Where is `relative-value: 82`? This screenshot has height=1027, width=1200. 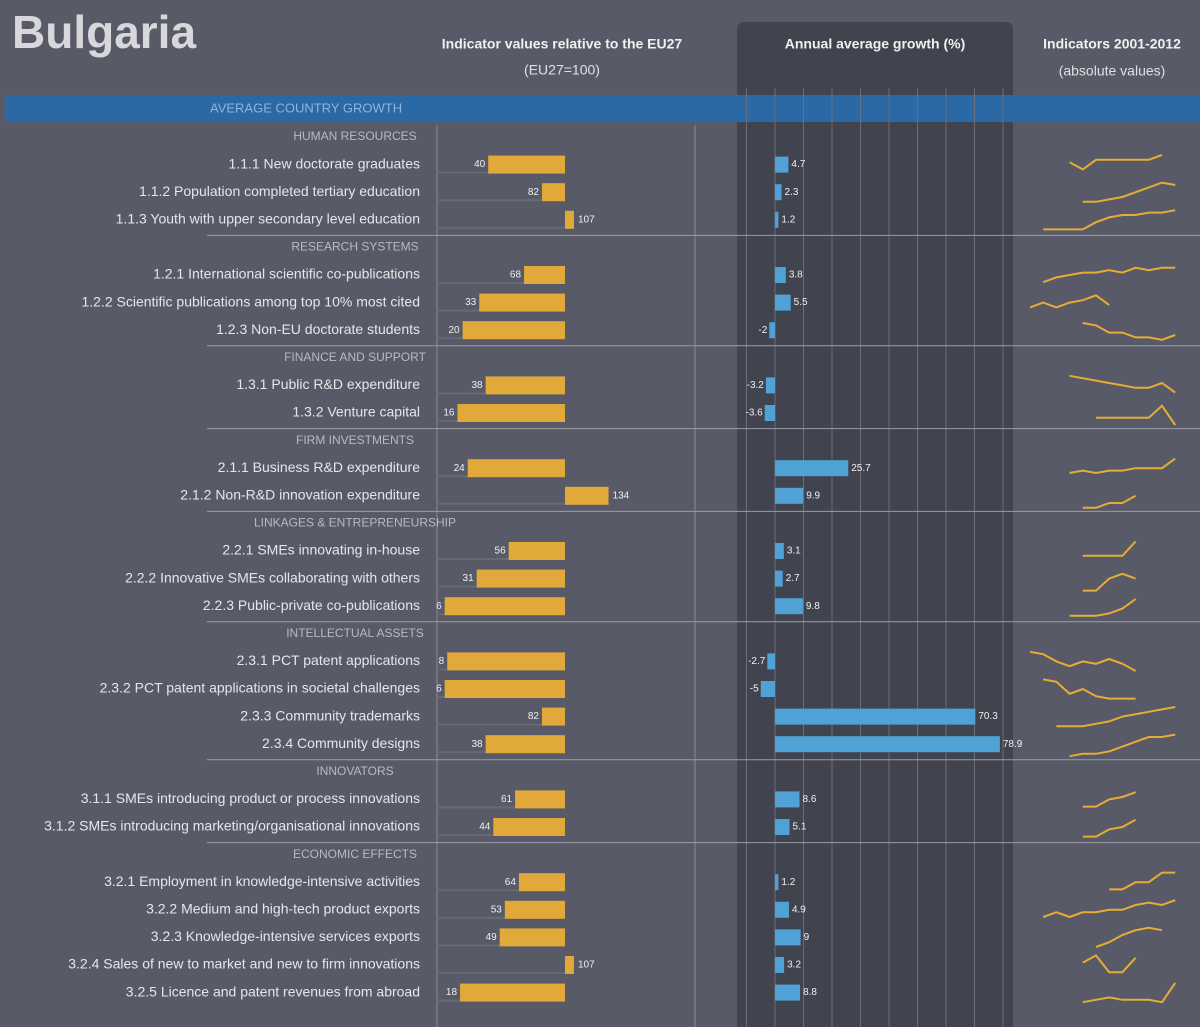 relative-value: 82 is located at coordinates (534, 192).